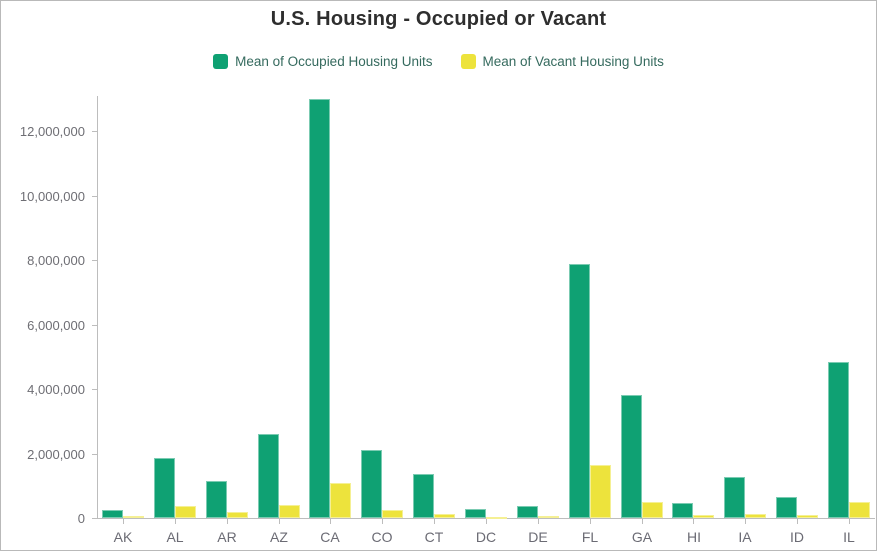 The height and width of the screenshot is (551, 877). Describe the element at coordinates (548, 517) in the screenshot. I see `bar-vacant-DE` at that location.